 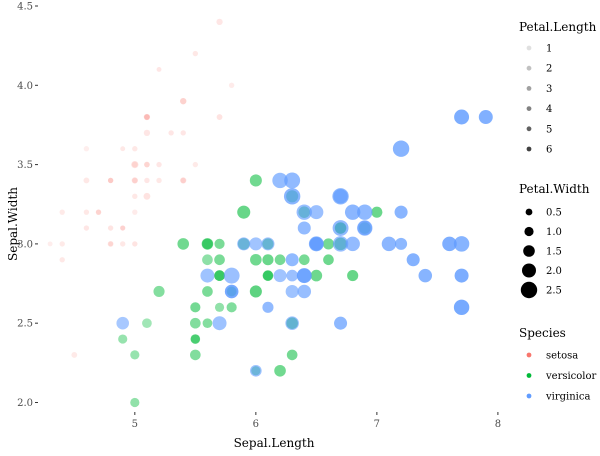 I want to click on legend-species-label-virginica: virginica, so click(x=567, y=397).